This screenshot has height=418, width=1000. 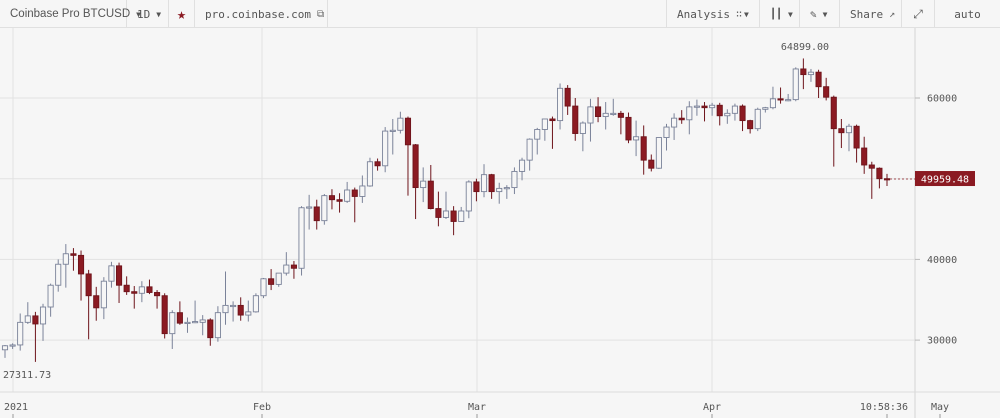 What do you see at coordinates (144, 14) in the screenshot?
I see `interval-label: 1D` at bounding box center [144, 14].